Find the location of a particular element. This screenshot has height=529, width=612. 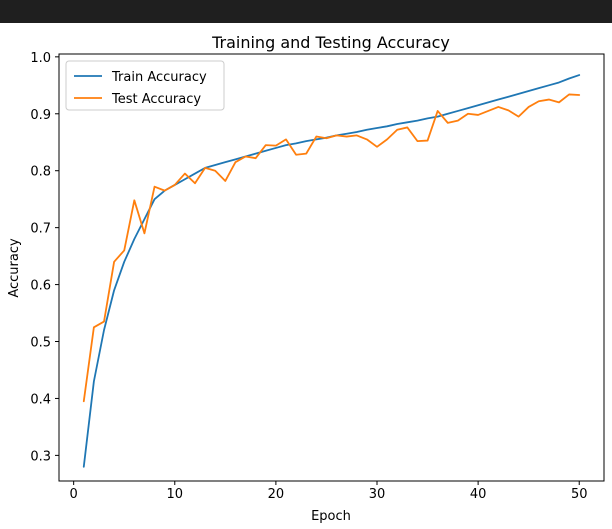

y-tick-label: 0.4 is located at coordinates (40, 399).